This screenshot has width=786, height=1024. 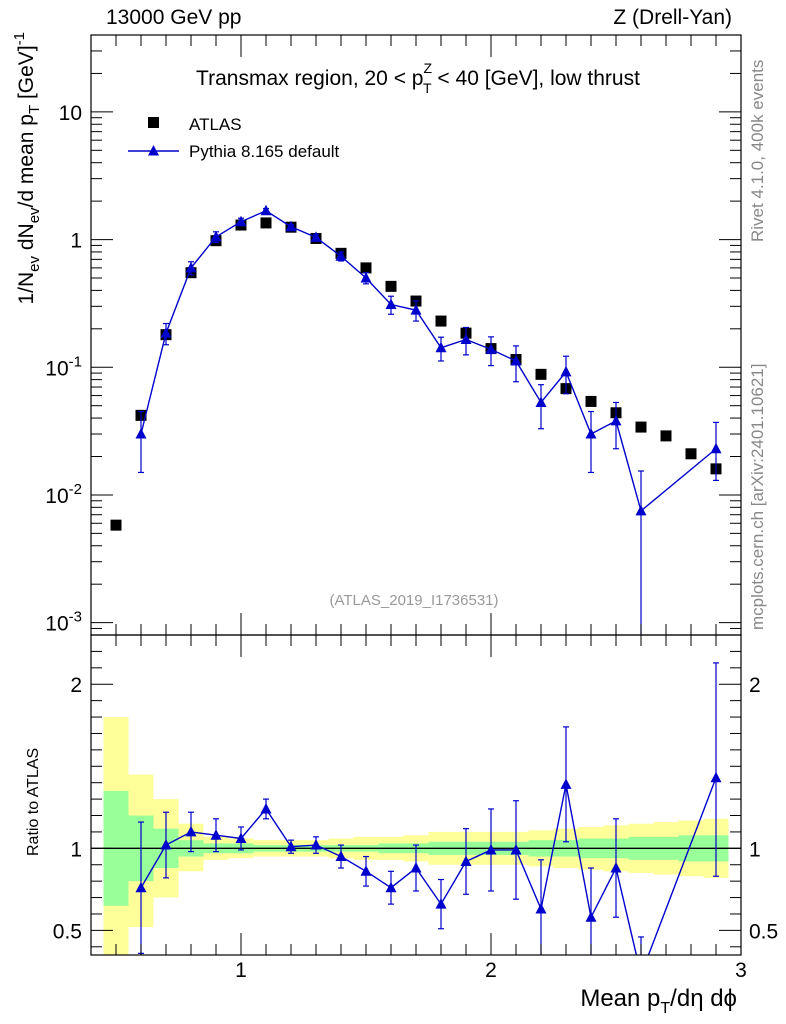 I want to click on header-left-label: 13000 GeV pp, so click(x=174, y=17).